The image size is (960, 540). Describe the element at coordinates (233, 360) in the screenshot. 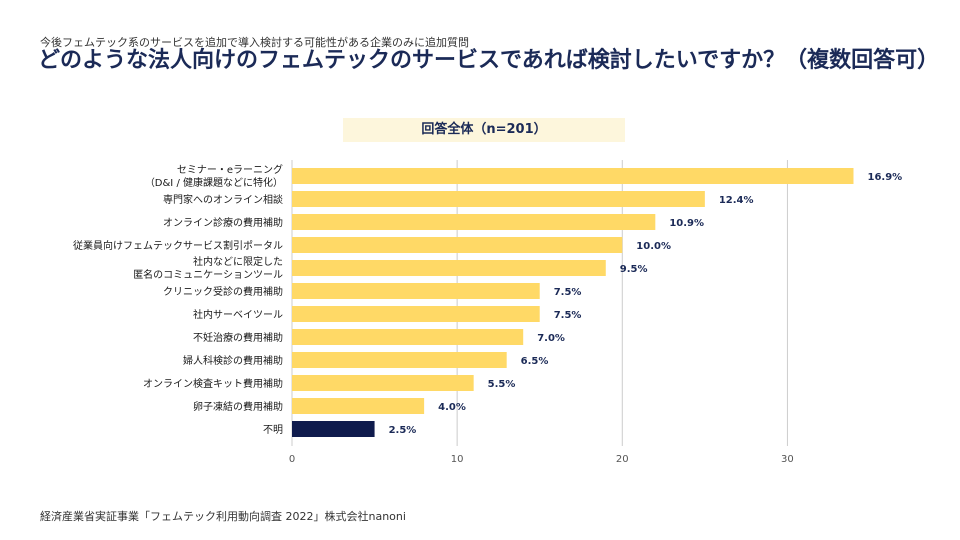

I see `category-label: 婦人科検診の費用補助` at that location.